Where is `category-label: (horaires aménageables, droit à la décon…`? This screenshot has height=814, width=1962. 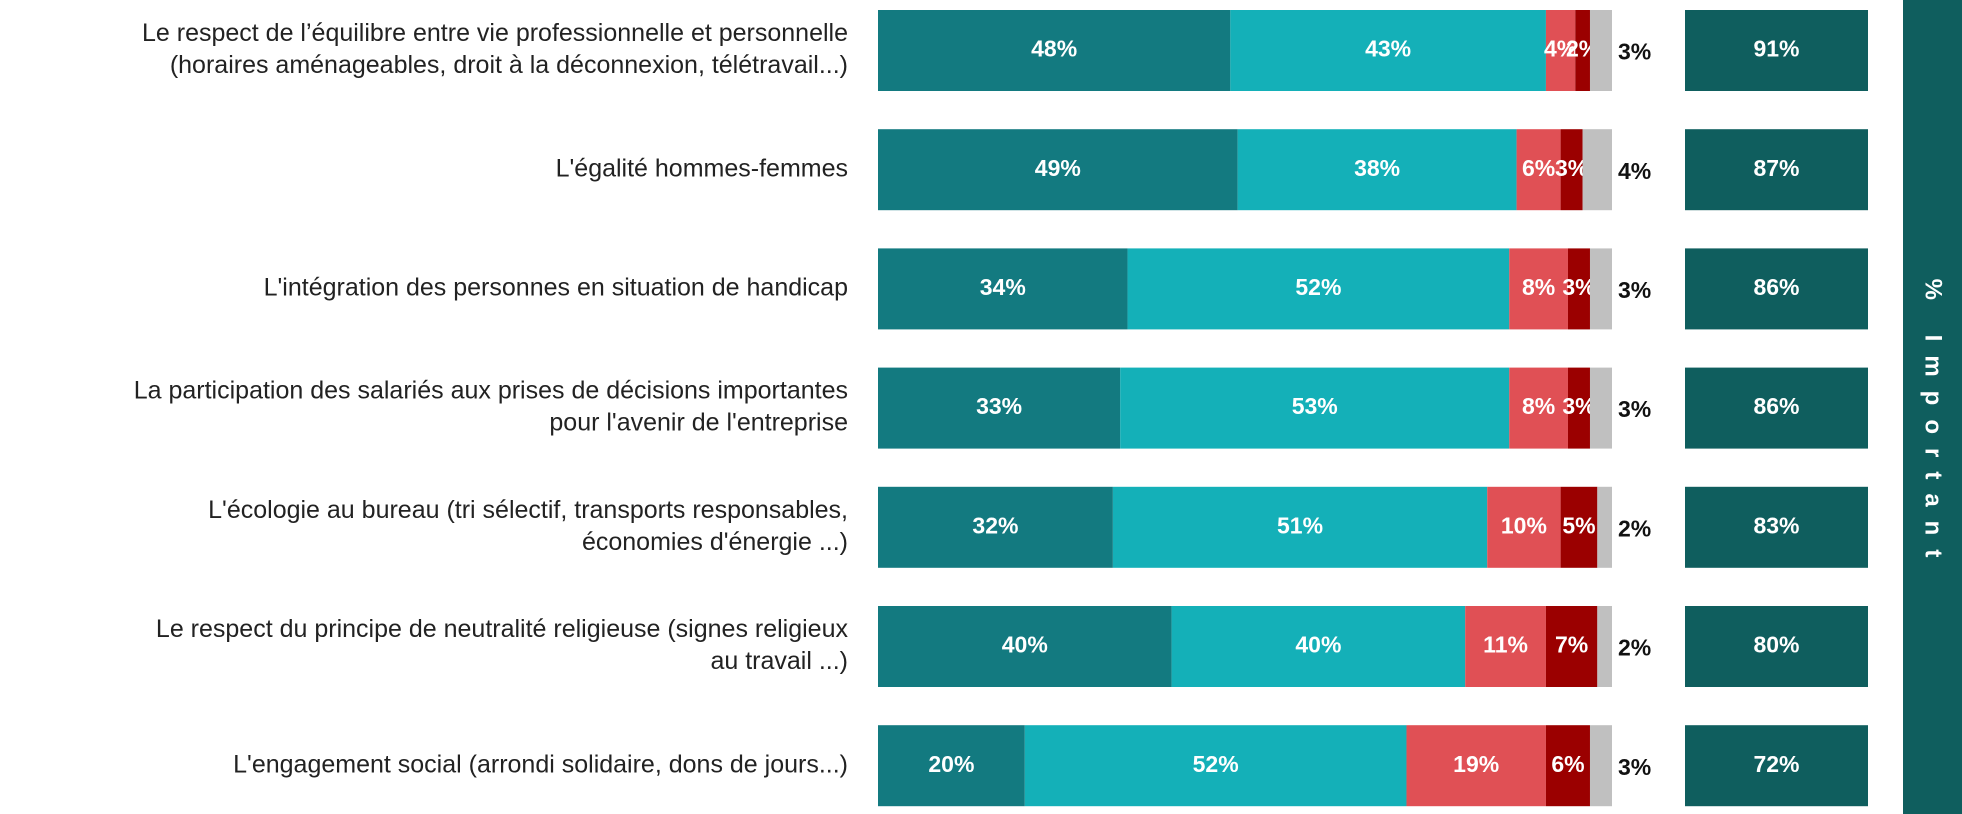
category-label: (horaires aménageables, droit à la décon… is located at coordinates (509, 65).